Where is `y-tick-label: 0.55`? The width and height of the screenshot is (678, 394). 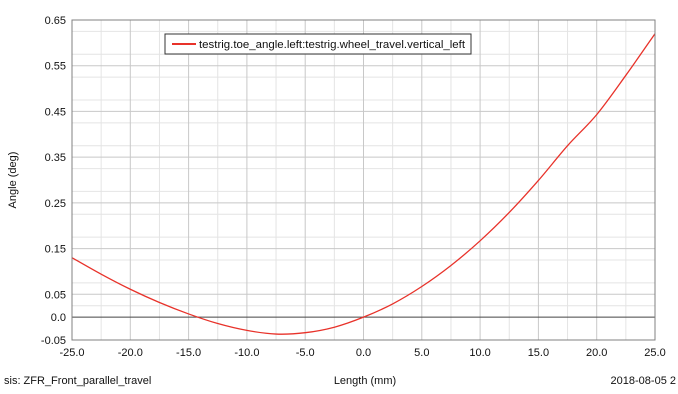
y-tick-label: 0.55 is located at coordinates (55, 67).